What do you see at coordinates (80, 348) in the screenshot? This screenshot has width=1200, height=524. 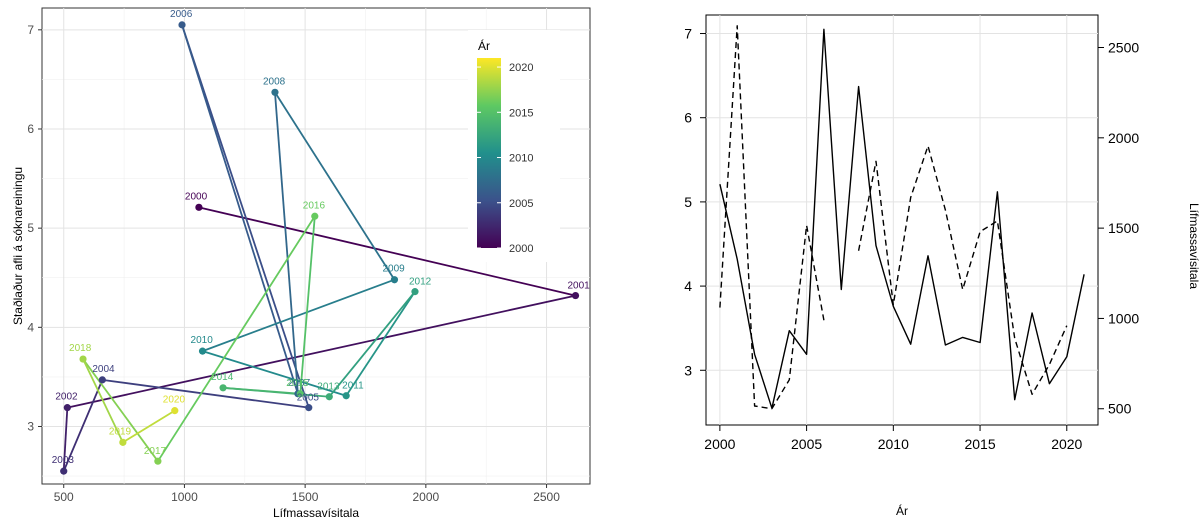 I see `left-point-label: 2018` at bounding box center [80, 348].